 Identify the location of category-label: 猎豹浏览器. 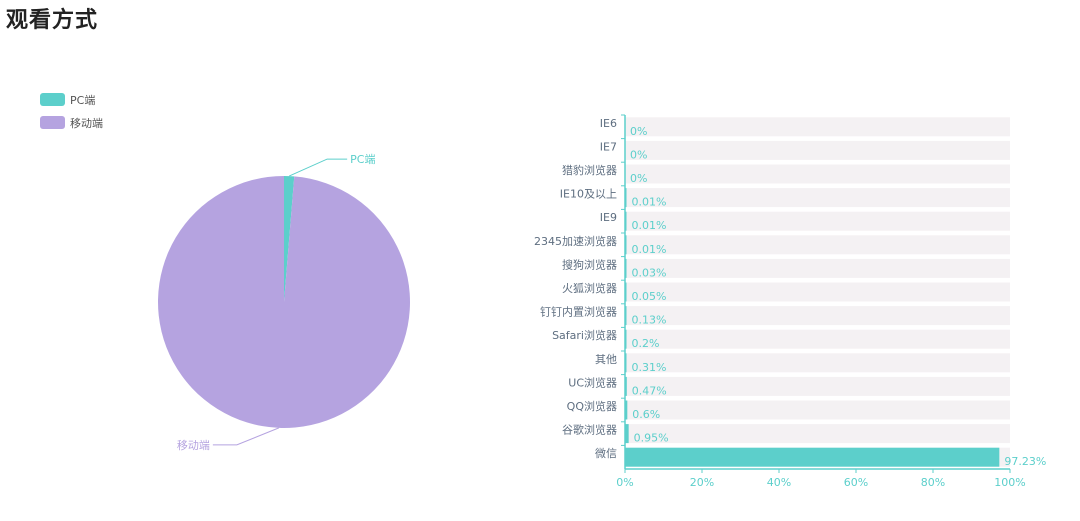
(589, 170).